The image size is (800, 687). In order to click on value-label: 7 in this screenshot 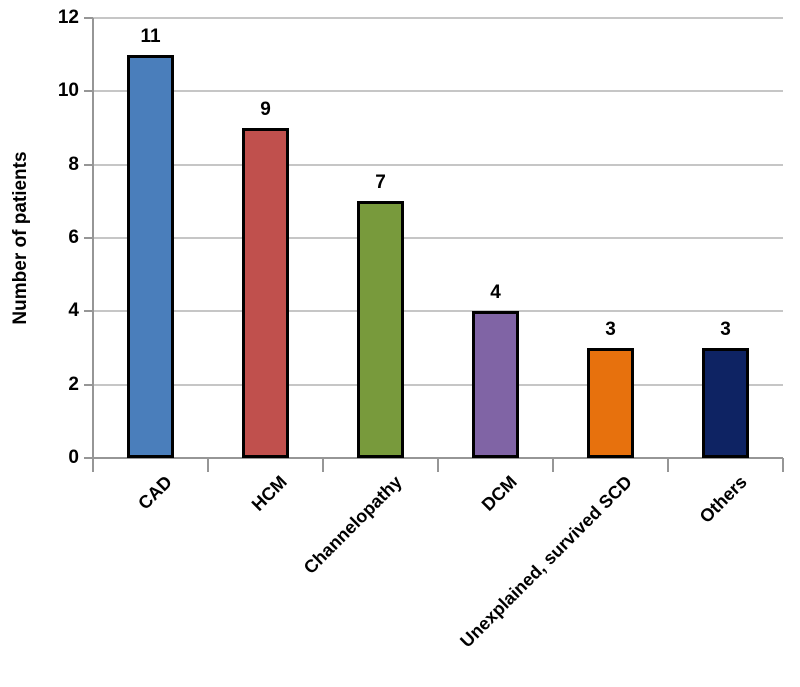, I will do `click(380, 183)`.